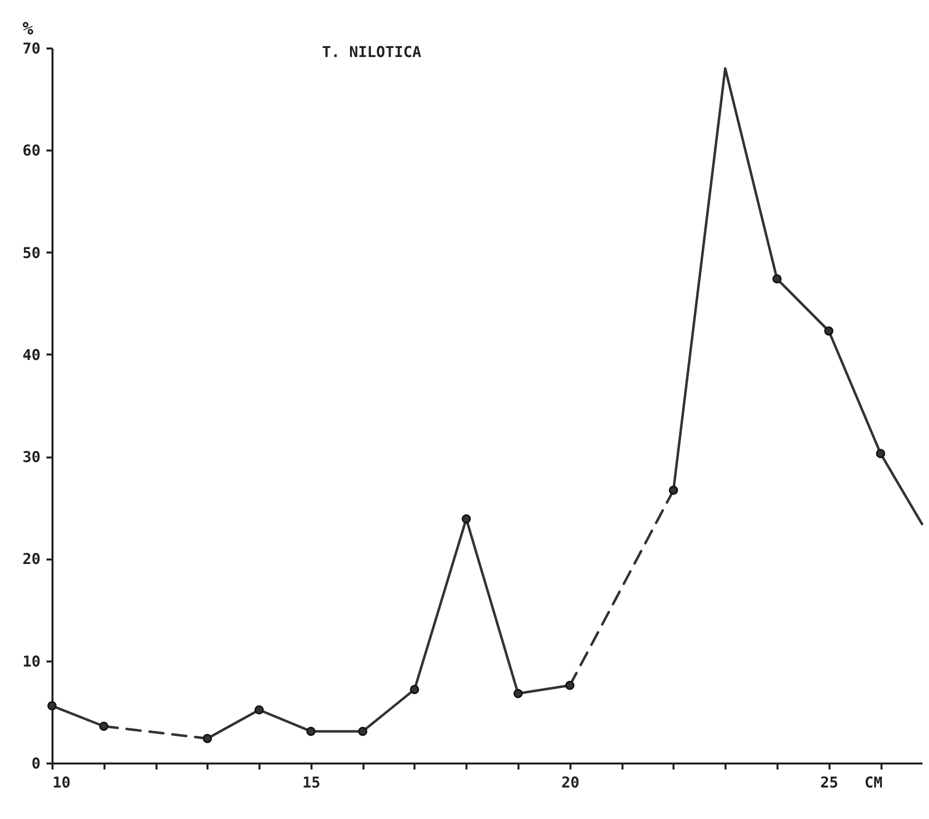 The image size is (929, 819). Describe the element at coordinates (31, 661) in the screenshot. I see `y-tick-label: 10` at that location.